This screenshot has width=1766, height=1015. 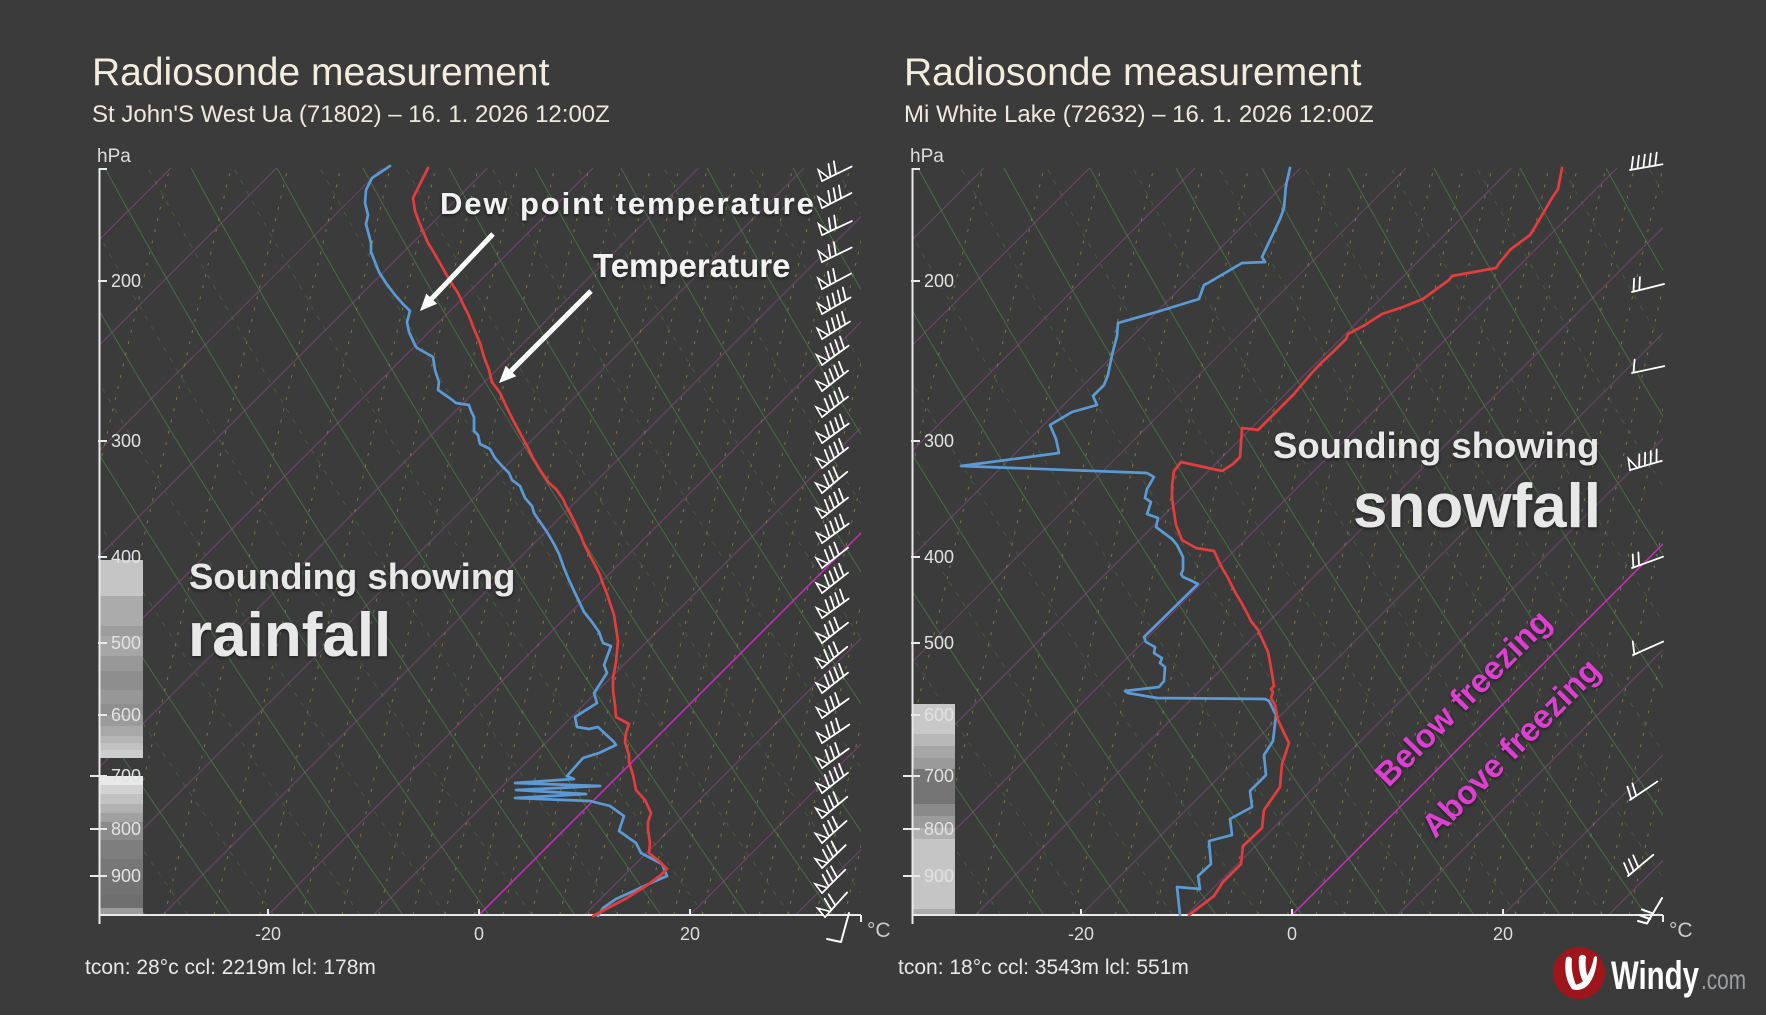 What do you see at coordinates (628, 203) in the screenshot?
I see `svg-text: Dew point temperature` at bounding box center [628, 203].